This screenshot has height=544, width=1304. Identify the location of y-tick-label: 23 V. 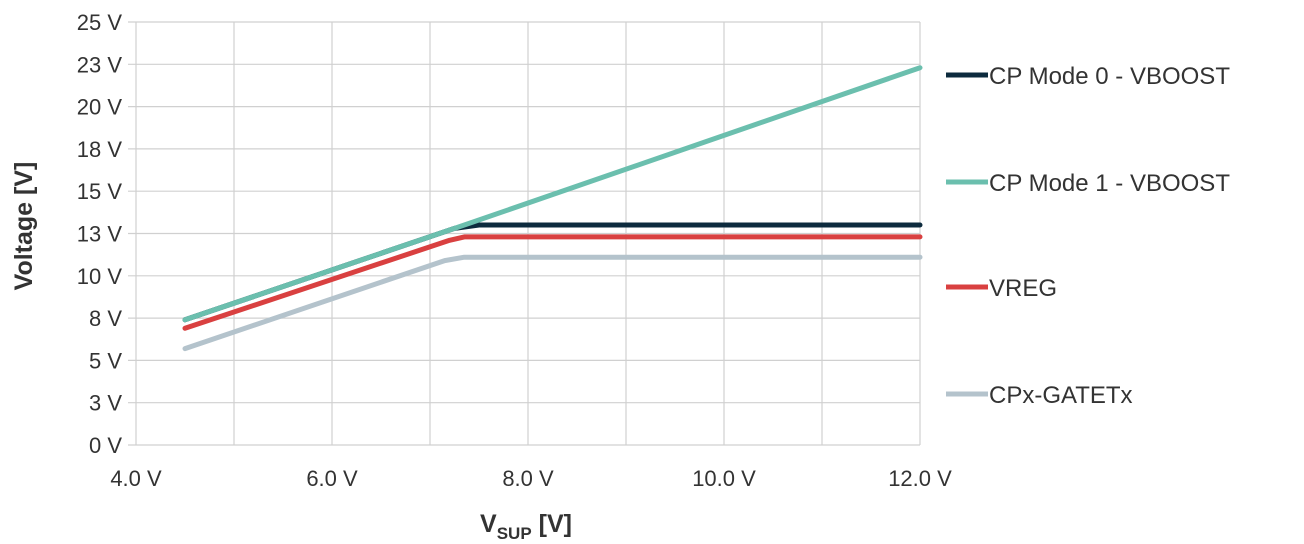
(100, 64).